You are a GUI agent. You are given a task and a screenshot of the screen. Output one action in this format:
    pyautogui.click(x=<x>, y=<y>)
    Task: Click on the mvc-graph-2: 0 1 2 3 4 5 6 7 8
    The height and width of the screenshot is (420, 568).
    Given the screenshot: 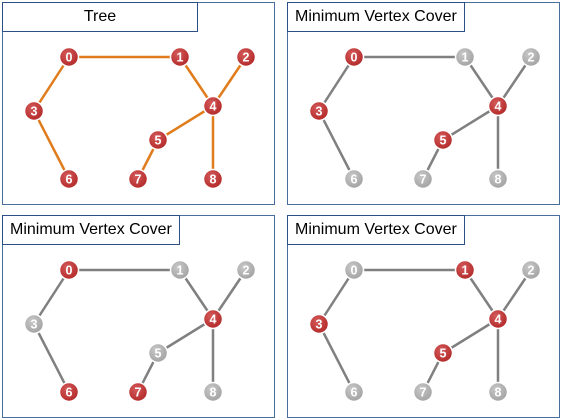 What is the action you would take?
    pyautogui.click(x=140, y=331)
    